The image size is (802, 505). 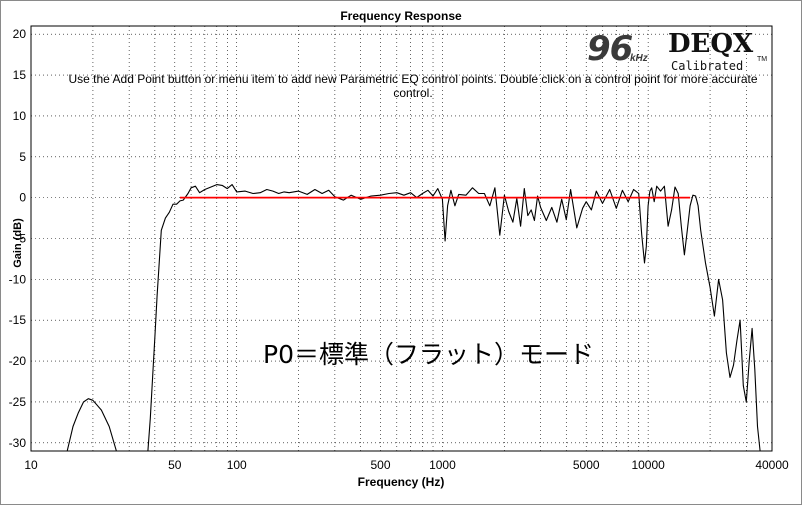 What do you see at coordinates (18, 320) in the screenshot?
I see `y-tick-label: -15` at bounding box center [18, 320].